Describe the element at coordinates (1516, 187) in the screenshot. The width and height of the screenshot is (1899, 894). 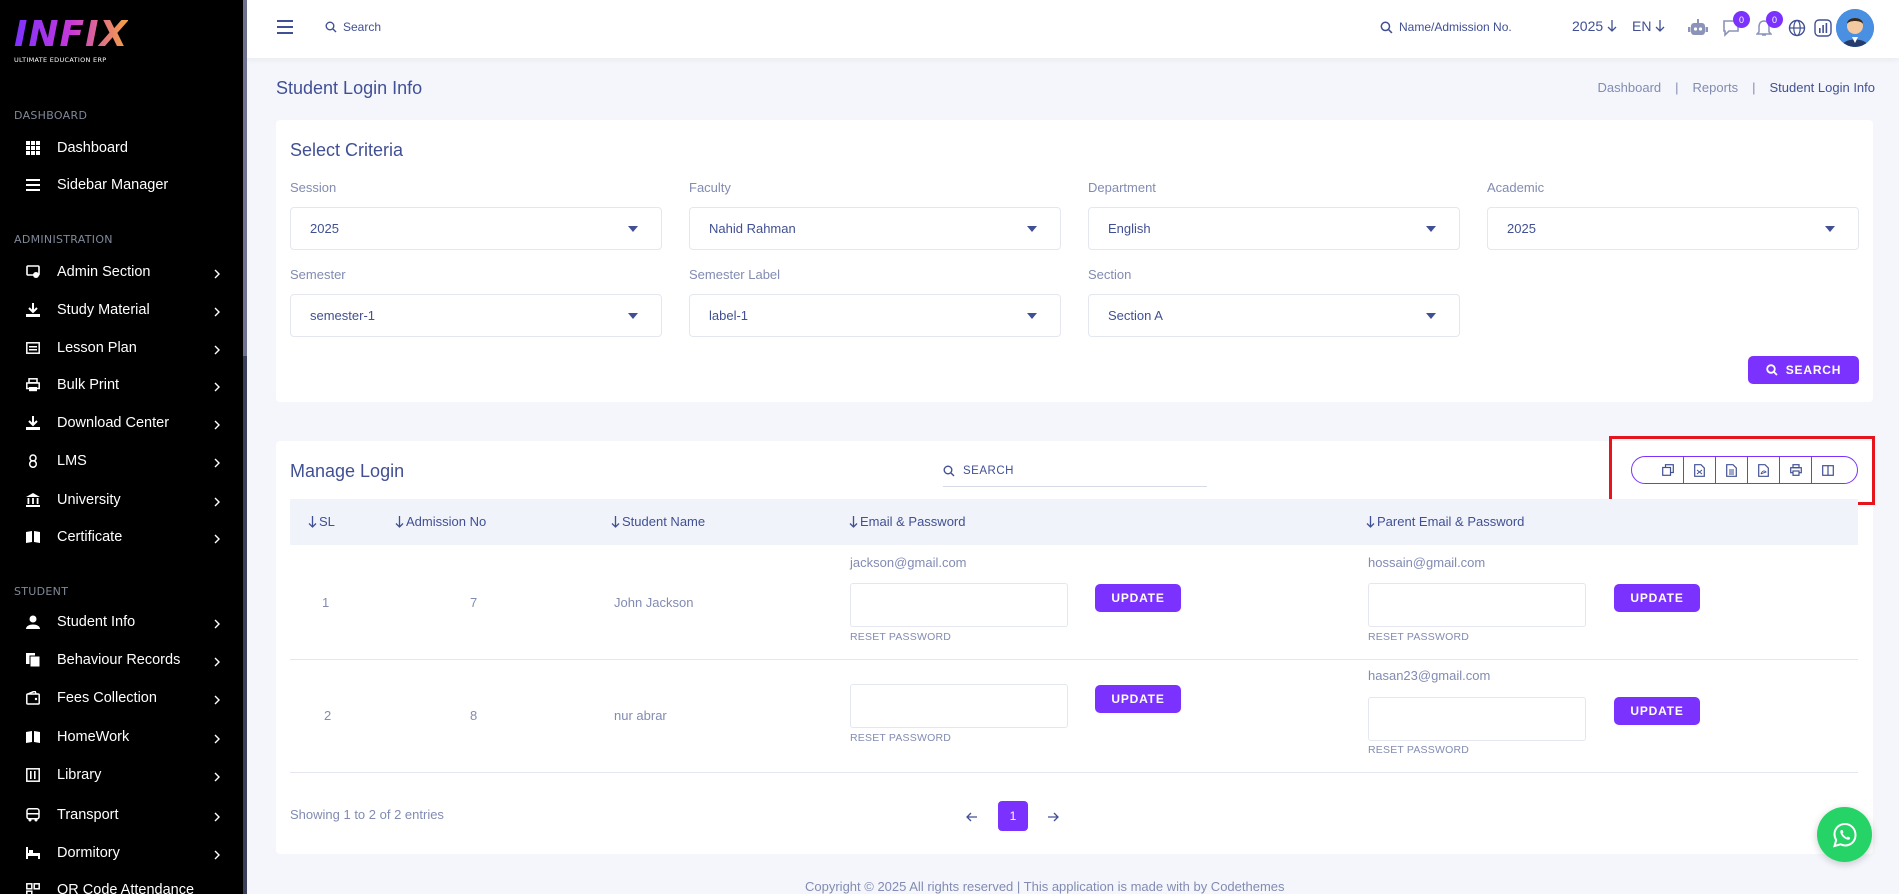
I see `academic-label: Academic` at that location.